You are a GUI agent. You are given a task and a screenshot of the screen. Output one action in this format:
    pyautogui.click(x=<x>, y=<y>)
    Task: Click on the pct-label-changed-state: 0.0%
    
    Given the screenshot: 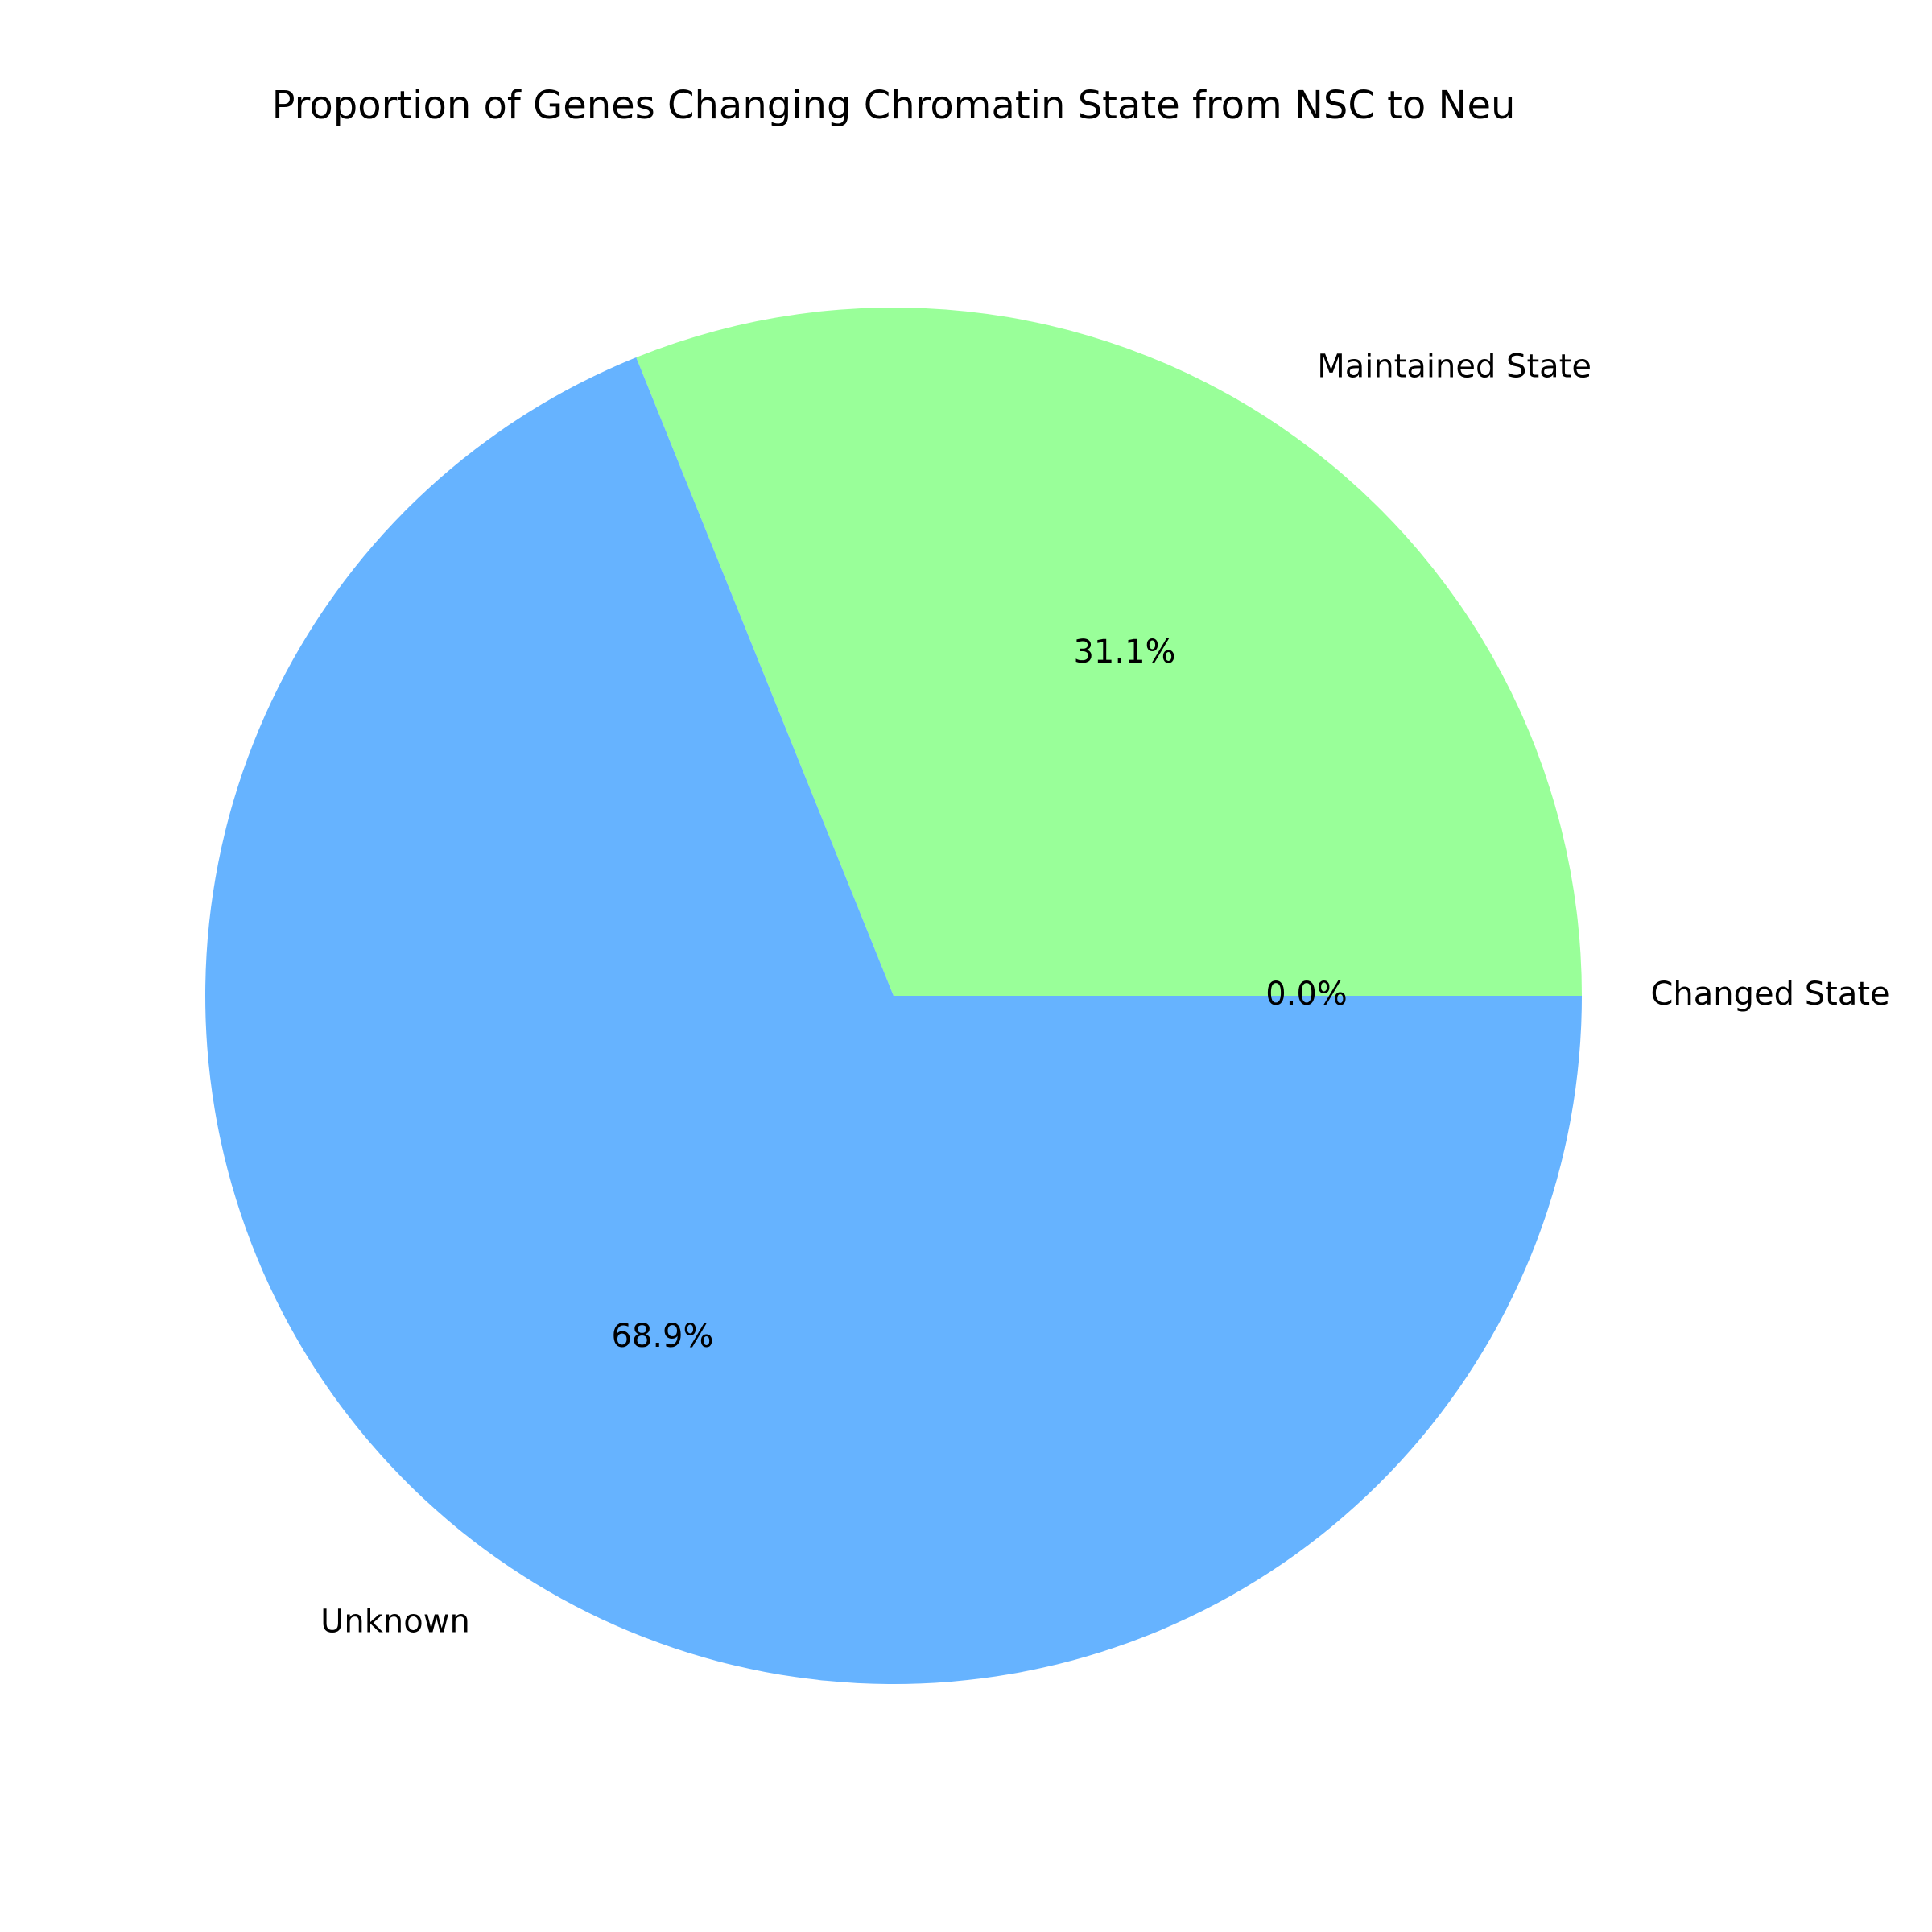 What is the action you would take?
    pyautogui.click(x=1306, y=994)
    